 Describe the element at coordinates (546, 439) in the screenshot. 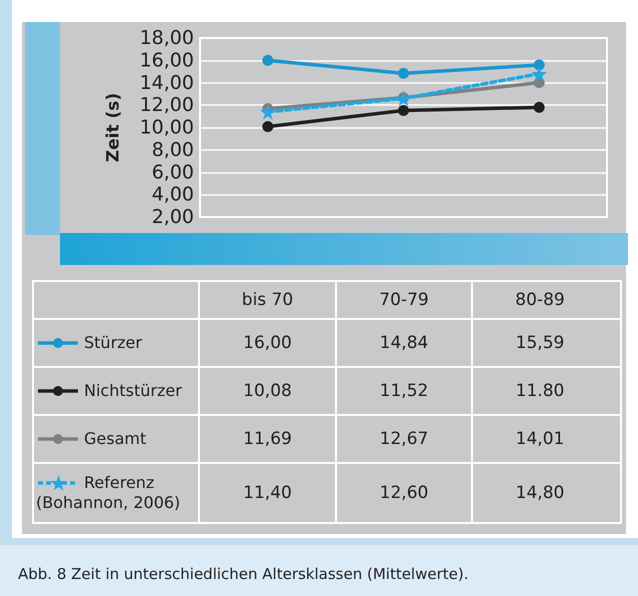

I see `data-label: 14,01` at that location.